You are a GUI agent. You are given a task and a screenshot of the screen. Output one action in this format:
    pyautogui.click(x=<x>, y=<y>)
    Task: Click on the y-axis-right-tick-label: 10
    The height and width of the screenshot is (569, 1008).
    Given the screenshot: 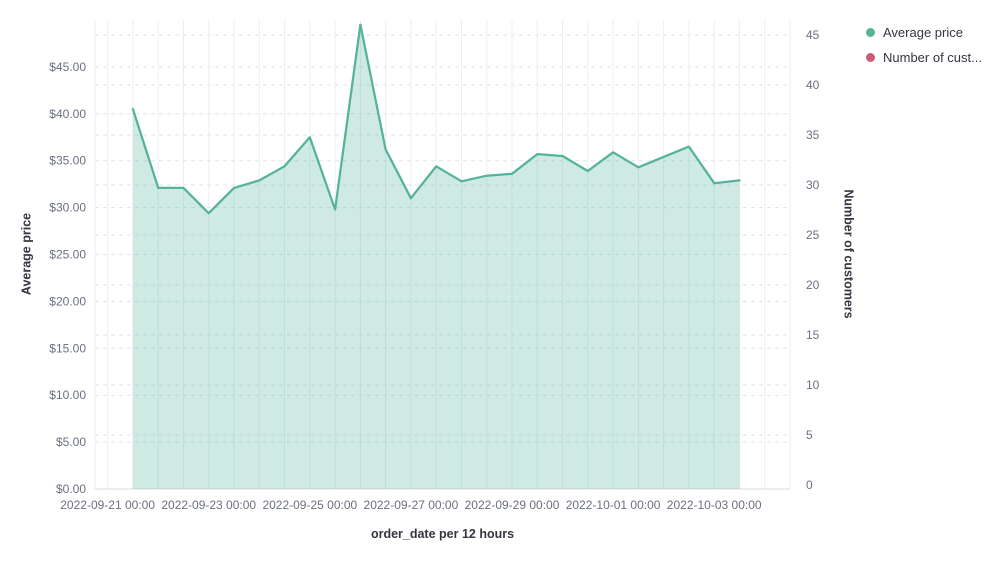 What is the action you would take?
    pyautogui.click(x=813, y=385)
    